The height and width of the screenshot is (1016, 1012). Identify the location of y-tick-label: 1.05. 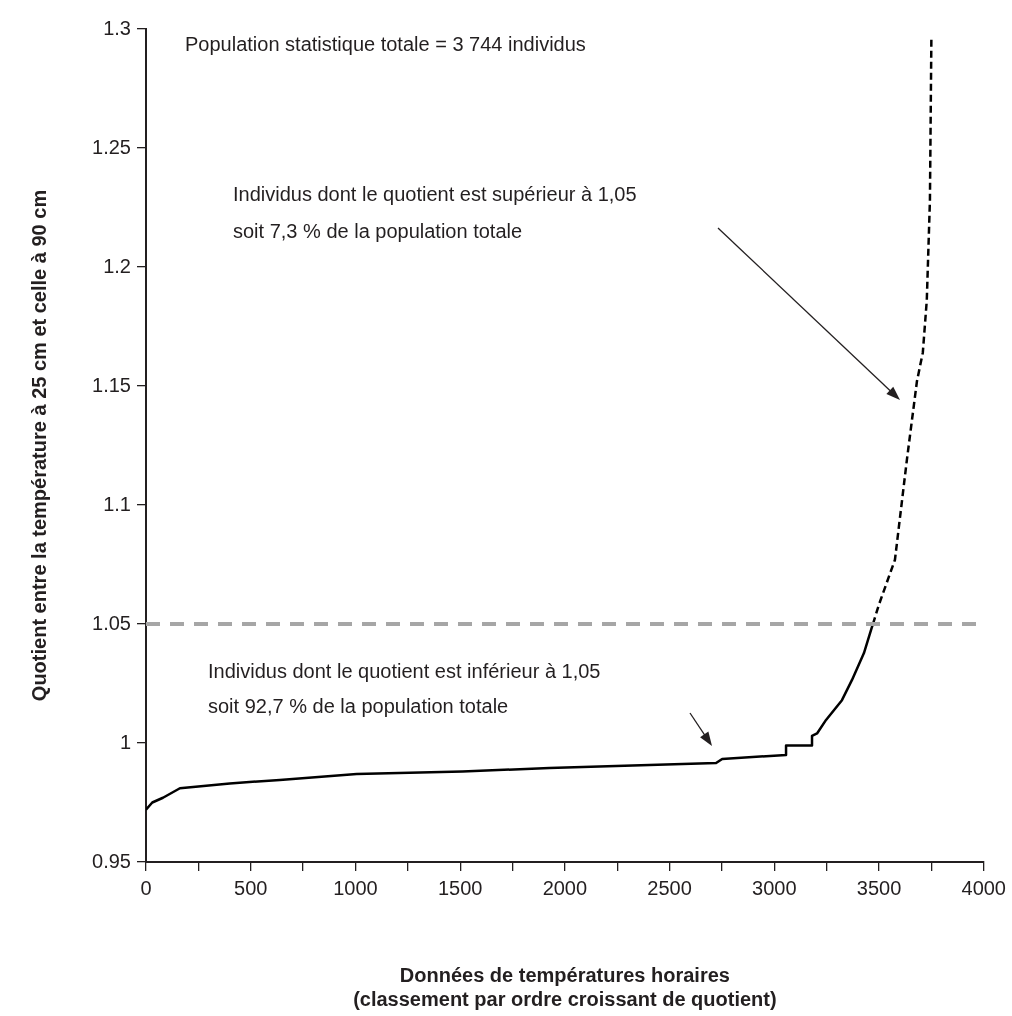
(111, 622).